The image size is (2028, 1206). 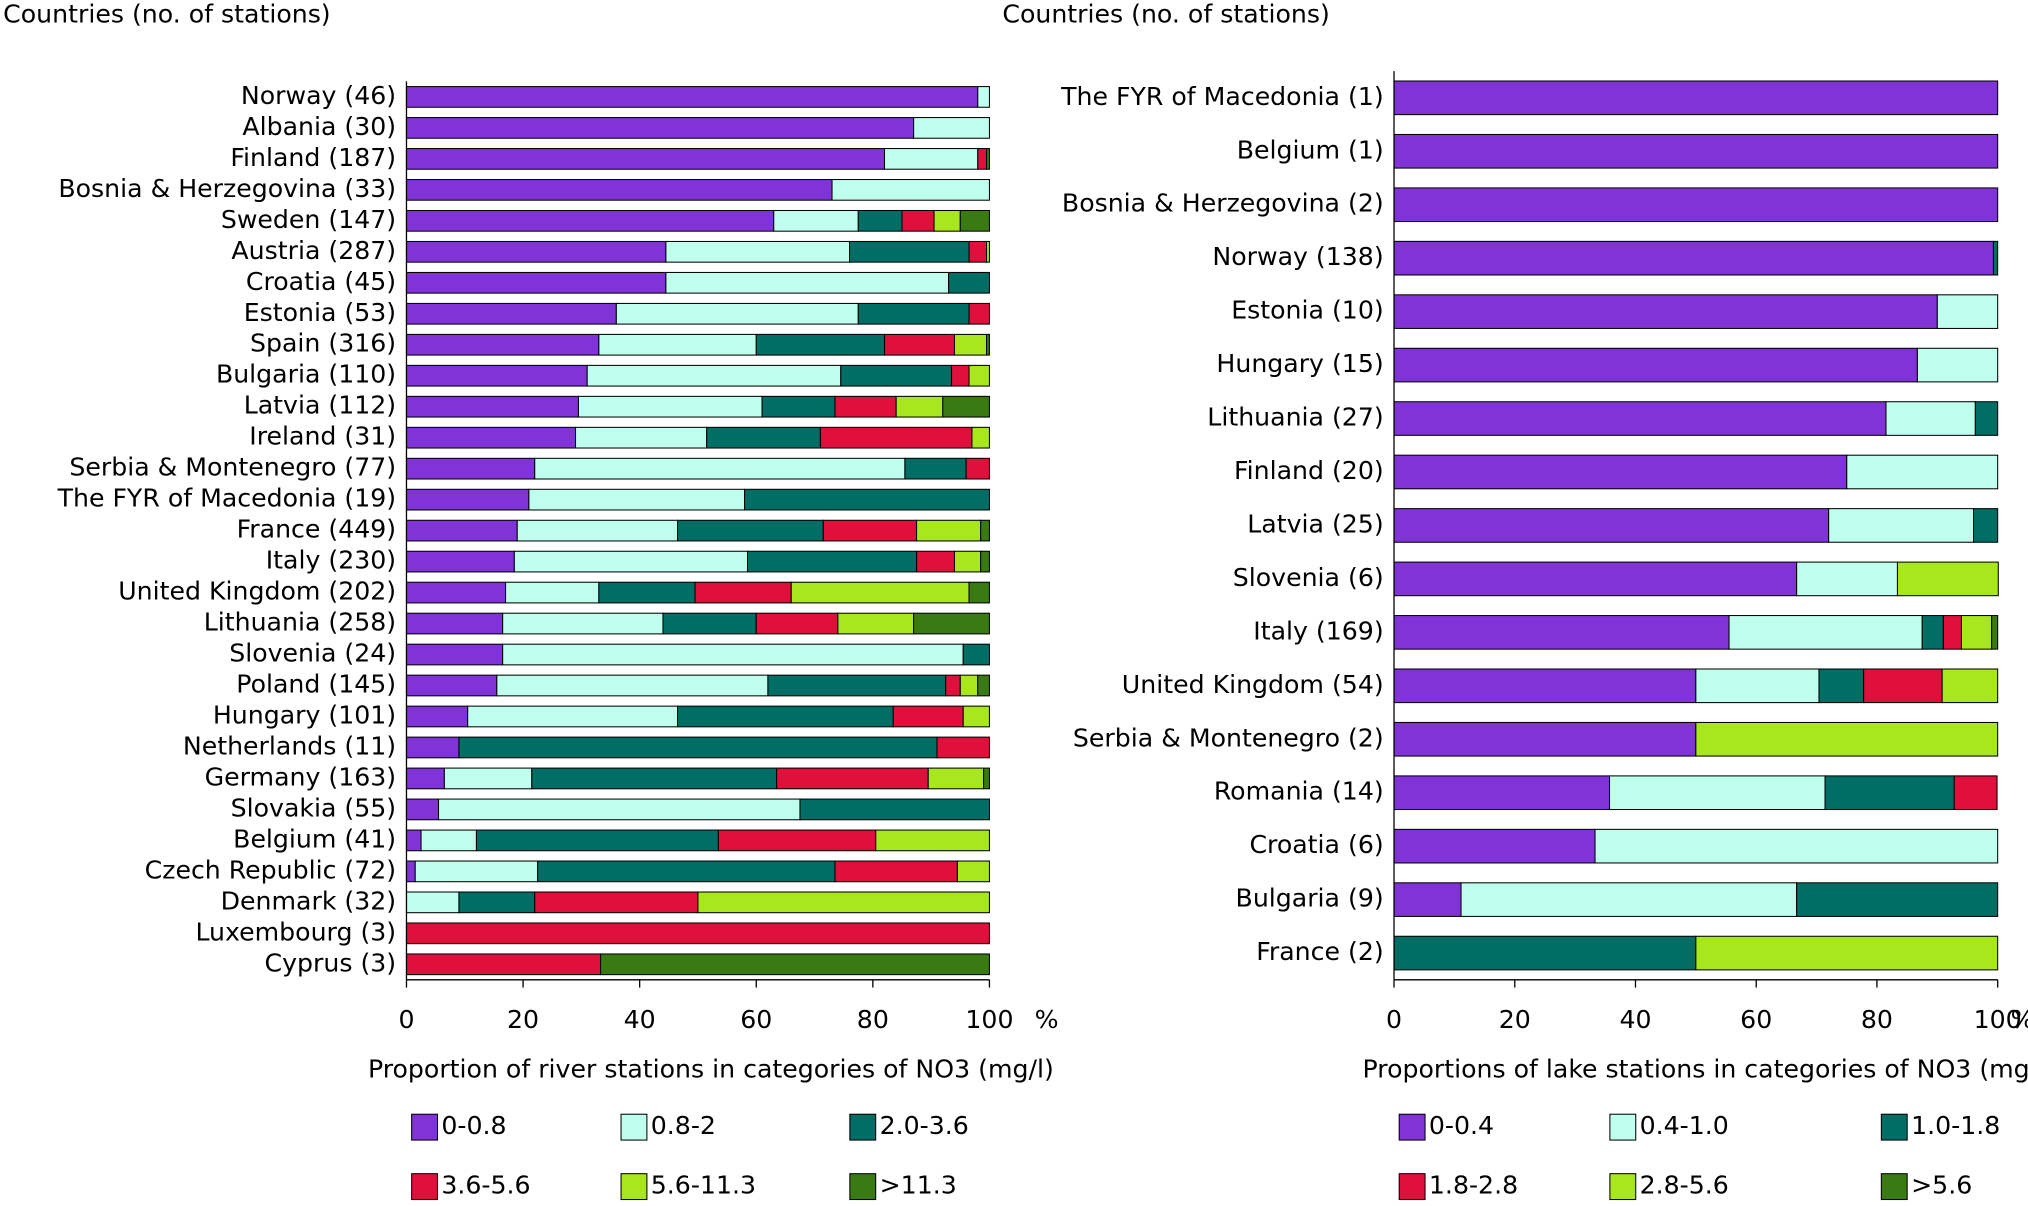 What do you see at coordinates (989, 1019) in the screenshot?
I see `x-tick-label: 100` at bounding box center [989, 1019].